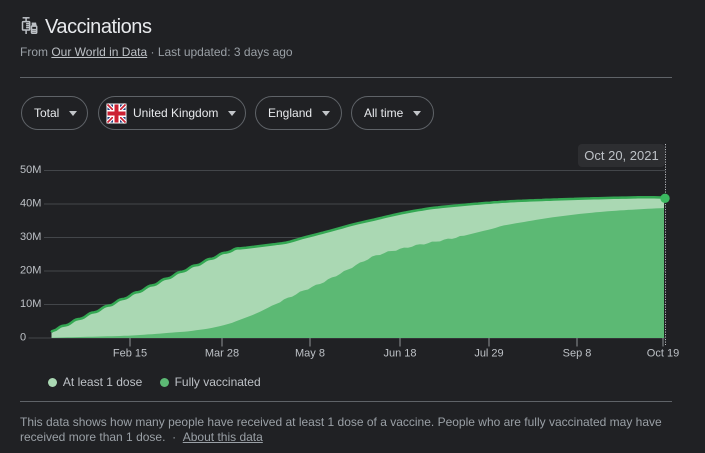 This screenshot has width=705, height=453. I want to click on svg-text: 40M, so click(30, 204).